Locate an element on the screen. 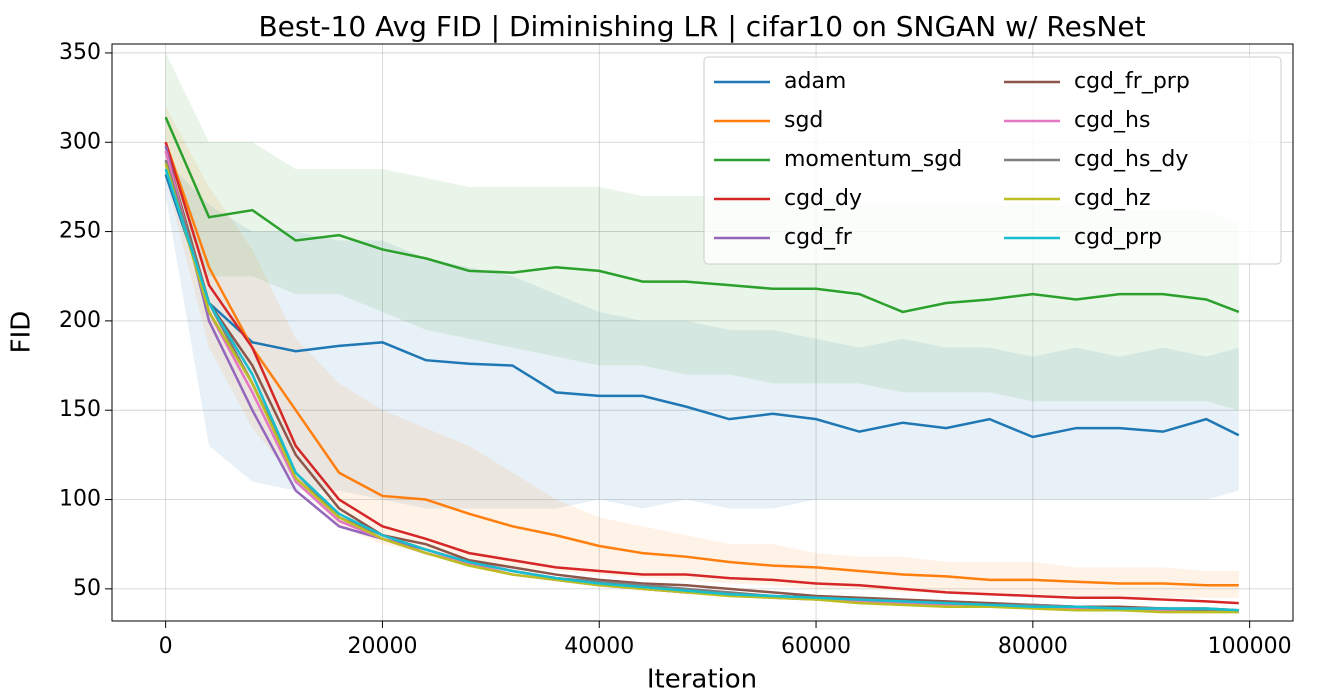  x-tick-label: 100000 is located at coordinates (1250, 646).